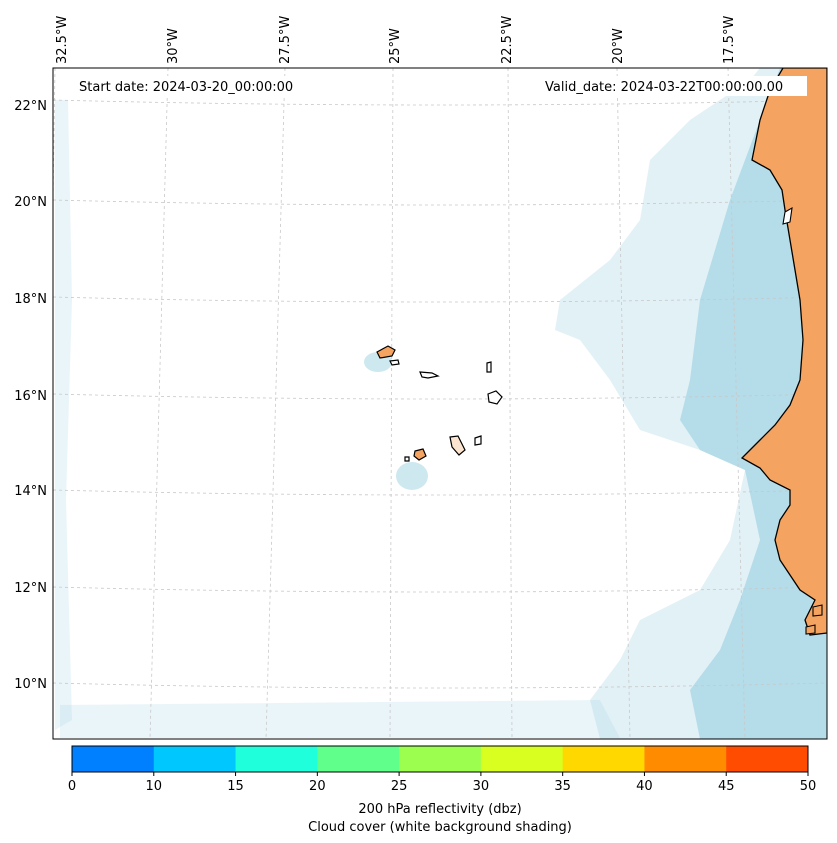 Image resolution: width=837 pixels, height=843 pixels. Describe the element at coordinates (664, 87) in the screenshot. I see `valid-date-label: Valid_date: 2024-03-22T00:00:00.00` at that location.